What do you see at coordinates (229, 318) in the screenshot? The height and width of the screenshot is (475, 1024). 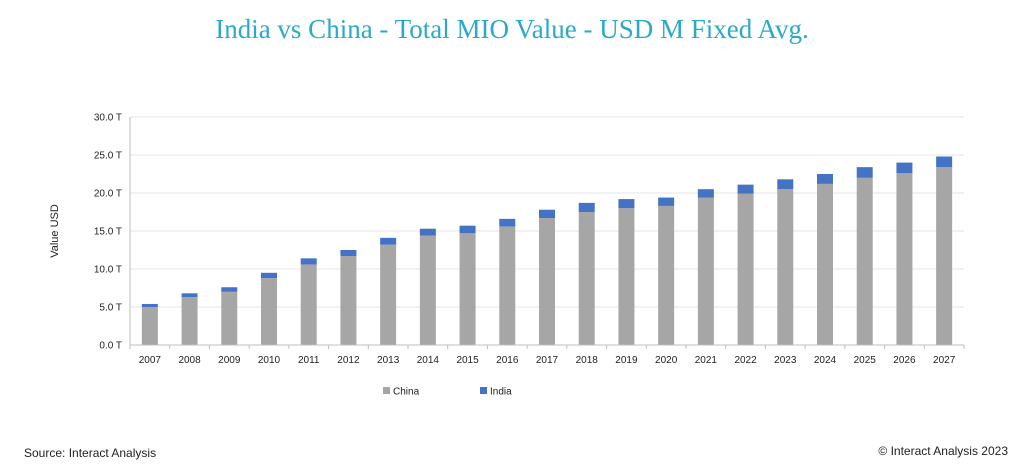 I see `bar-china-2009` at bounding box center [229, 318].